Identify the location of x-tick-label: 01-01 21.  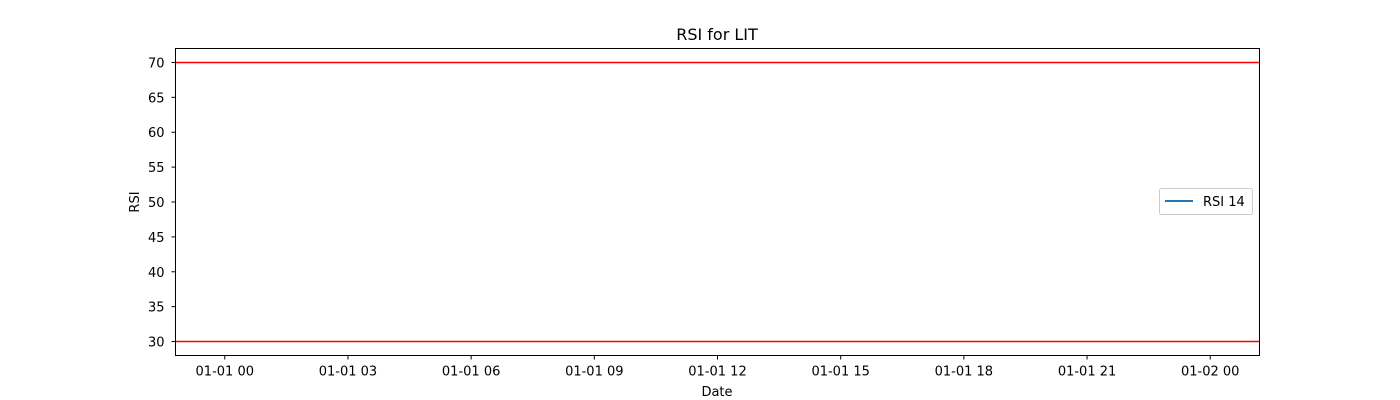
(1087, 372).